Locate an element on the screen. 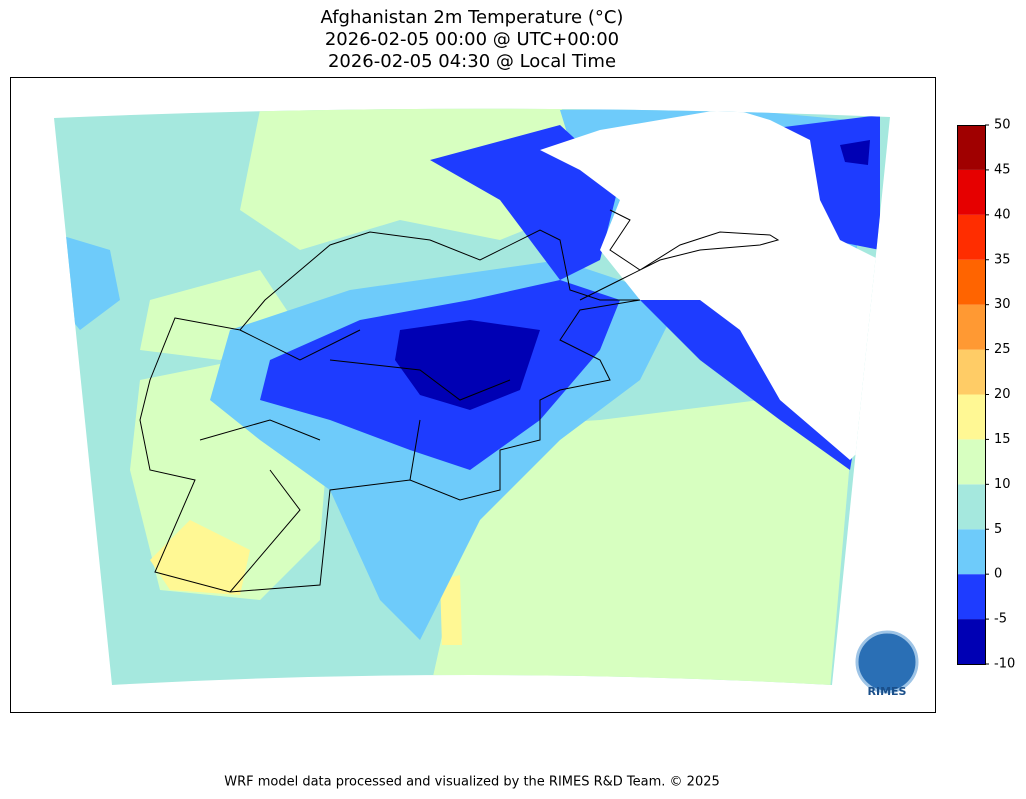 The image size is (1026, 799). colorbar-tick-label: -10 is located at coordinates (1004, 664).